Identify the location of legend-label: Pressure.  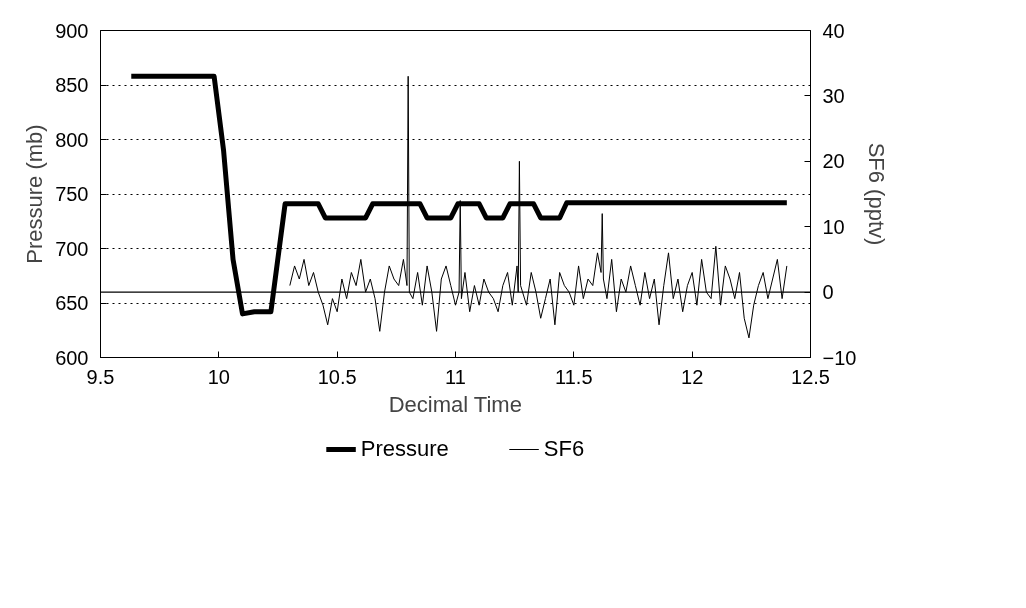
(404, 449).